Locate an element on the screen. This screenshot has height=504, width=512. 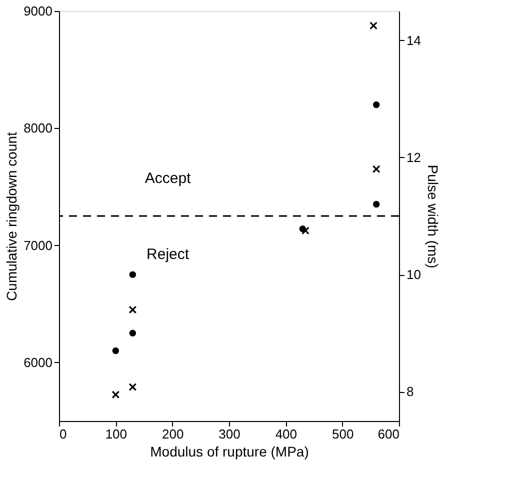
y2-tick-label: 8 is located at coordinates (410, 392).